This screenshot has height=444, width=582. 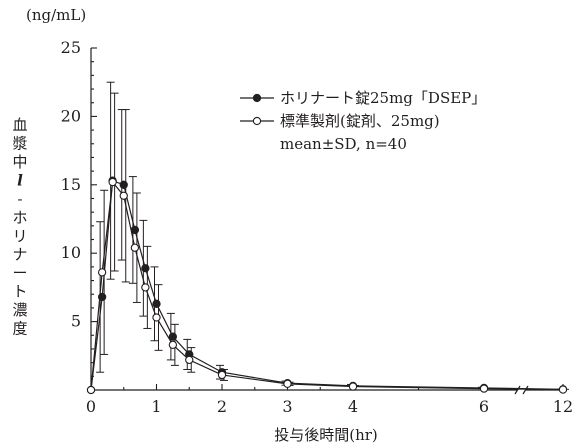 I want to click on x-axis-break-mark, so click(x=521, y=390).